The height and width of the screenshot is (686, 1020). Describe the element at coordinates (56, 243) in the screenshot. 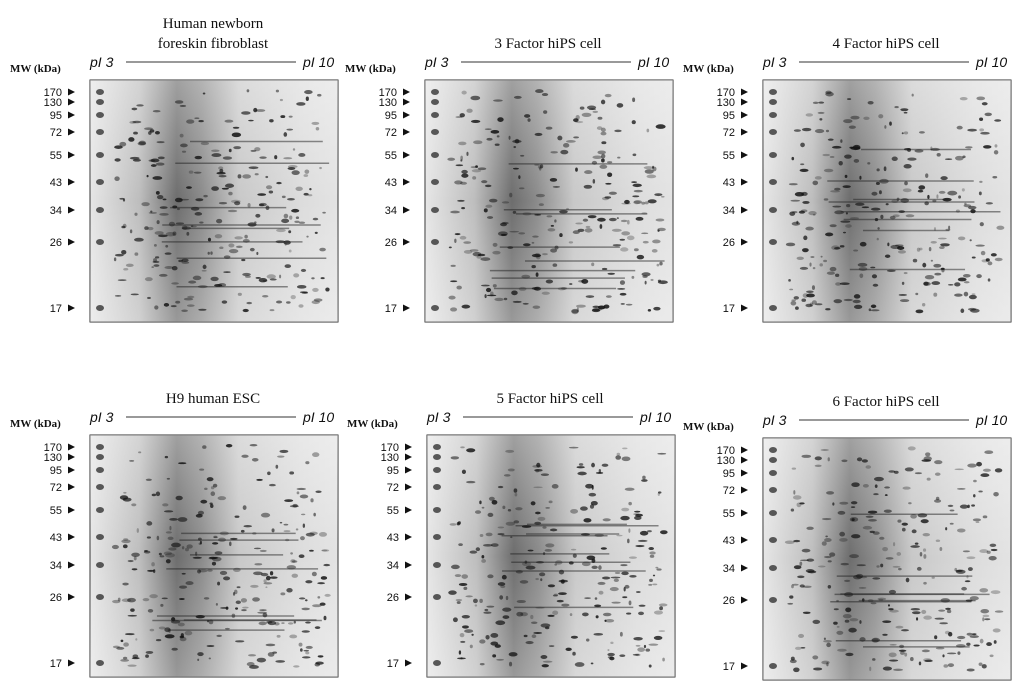

I see `marker-label: 26` at that location.